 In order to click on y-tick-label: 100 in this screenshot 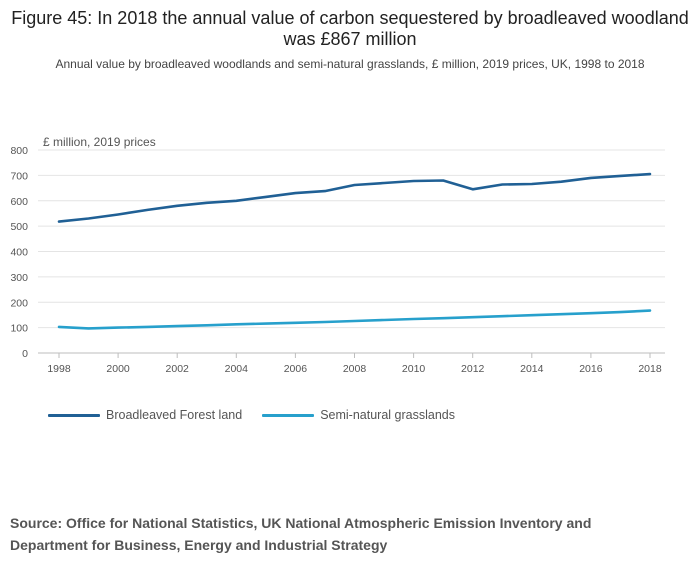, I will do `click(19, 329)`.